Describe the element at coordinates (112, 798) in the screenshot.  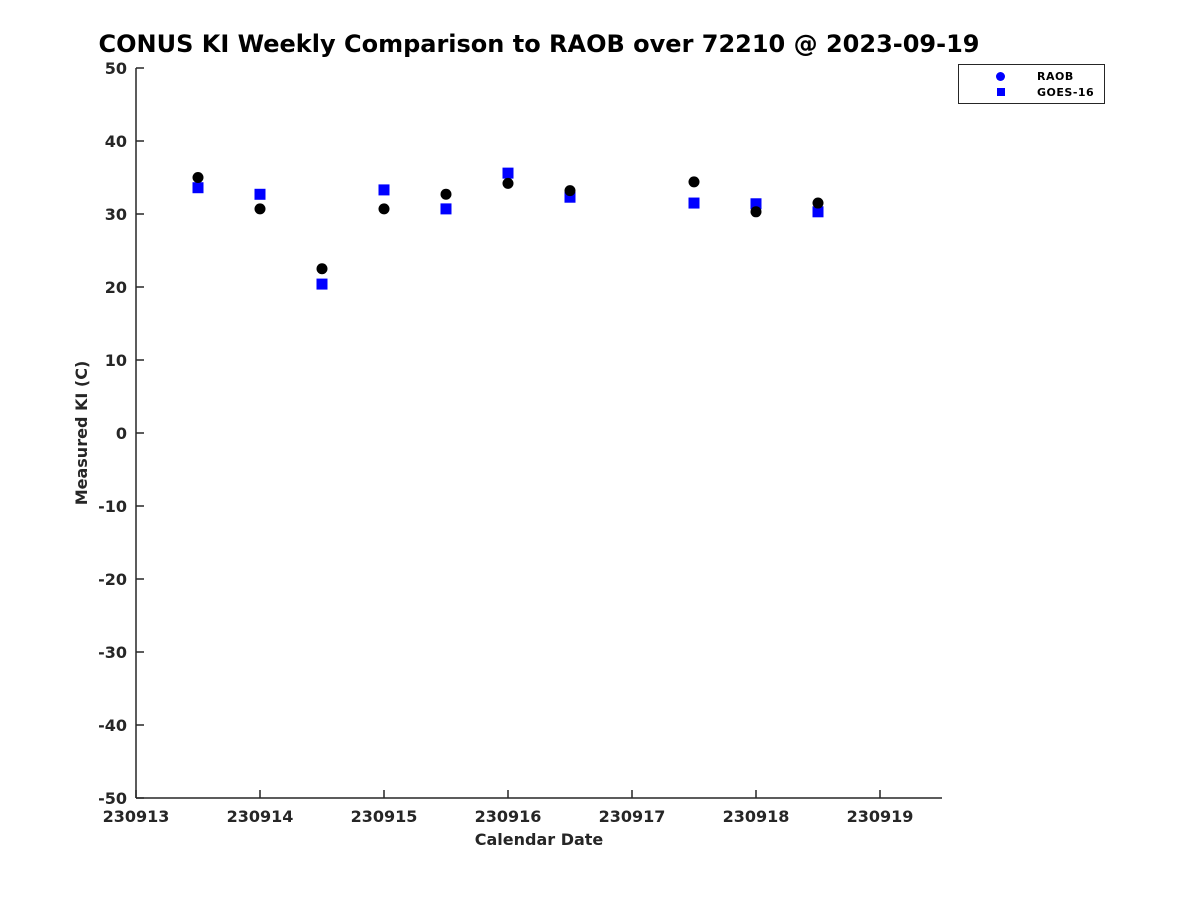
I see `y-tick-label: -50` at that location.